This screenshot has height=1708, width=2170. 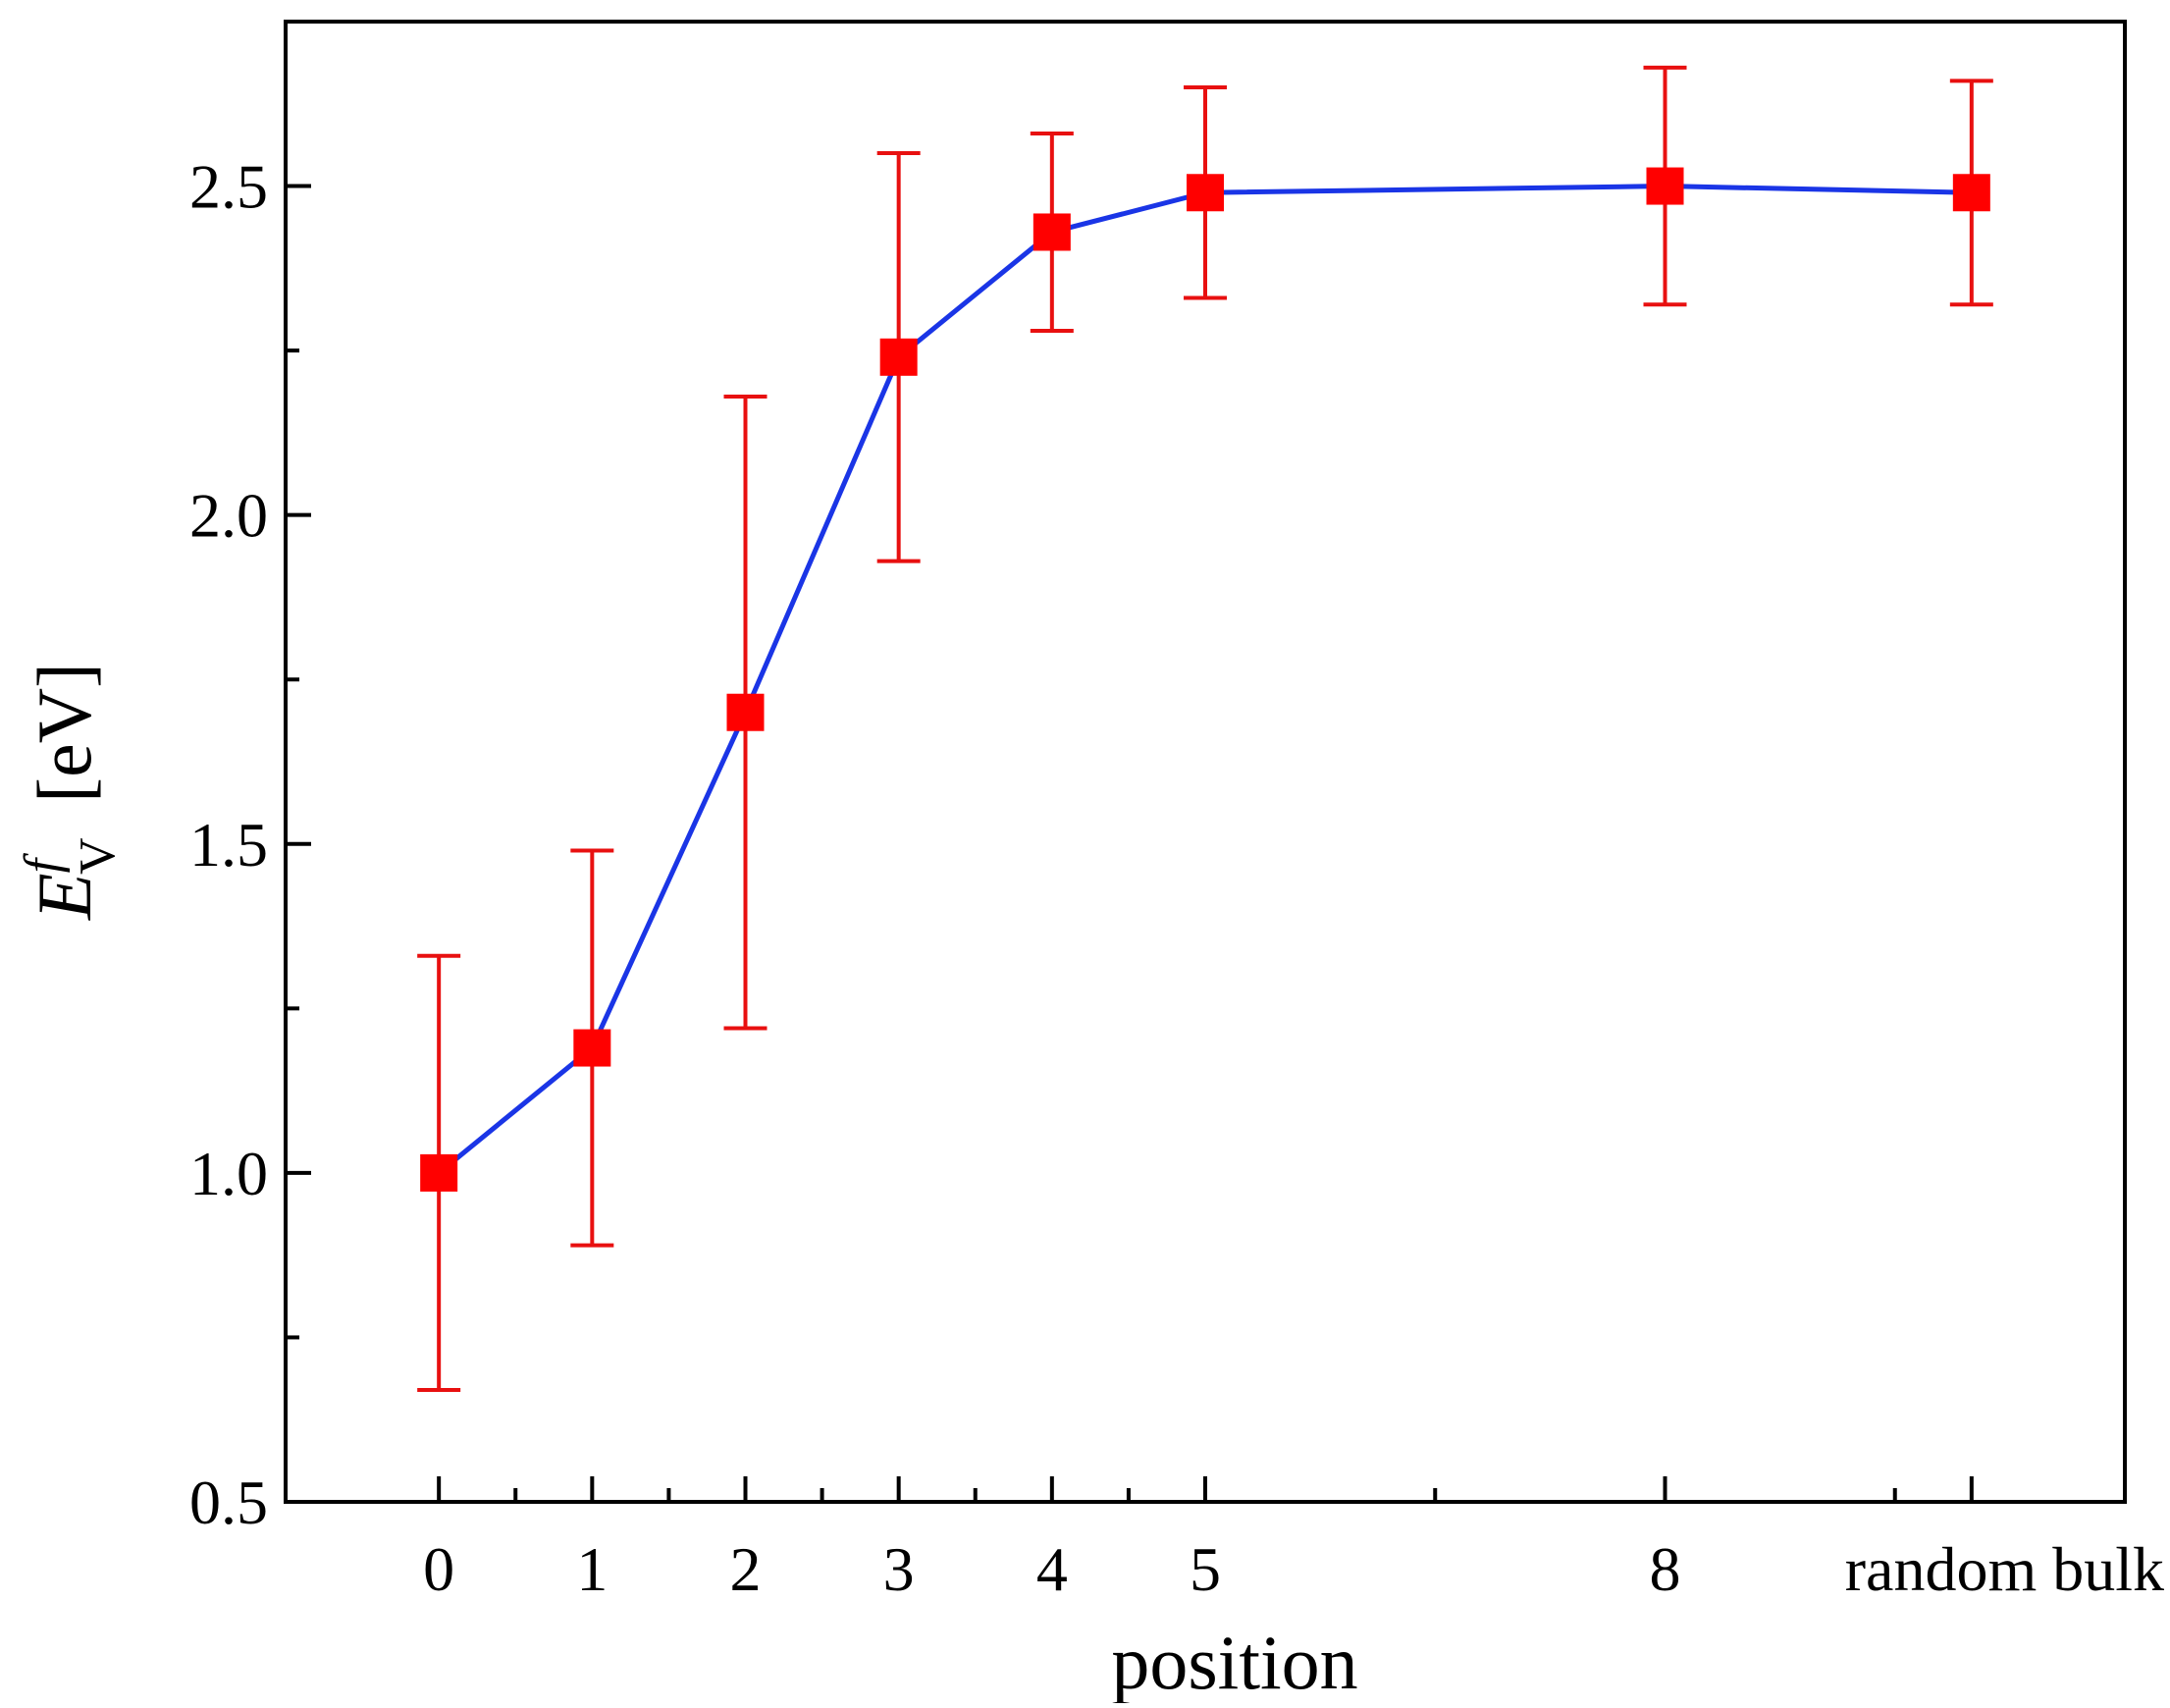 I want to click on y-tick-label: 1.5, so click(x=228, y=845).